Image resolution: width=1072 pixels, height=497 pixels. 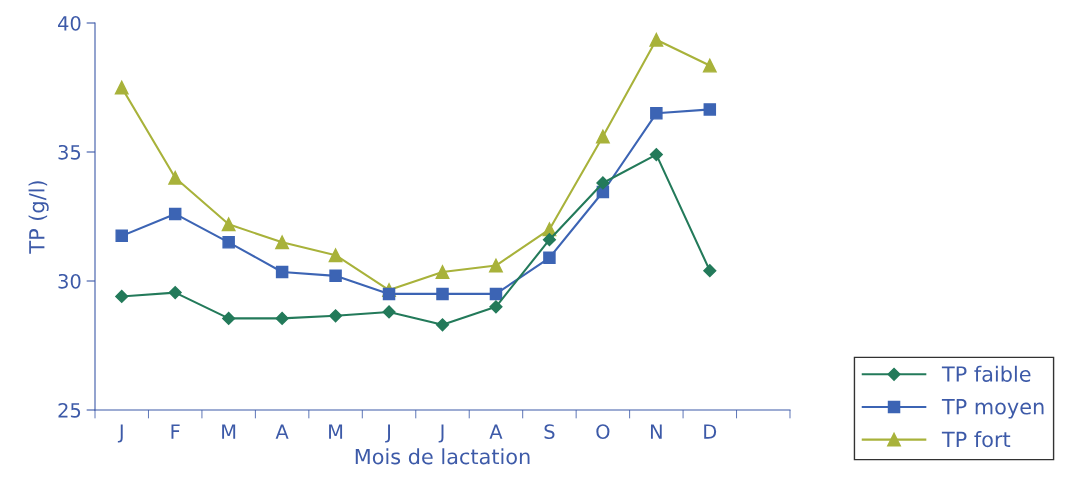 I want to click on y-tick-label: 25, so click(x=69, y=410).